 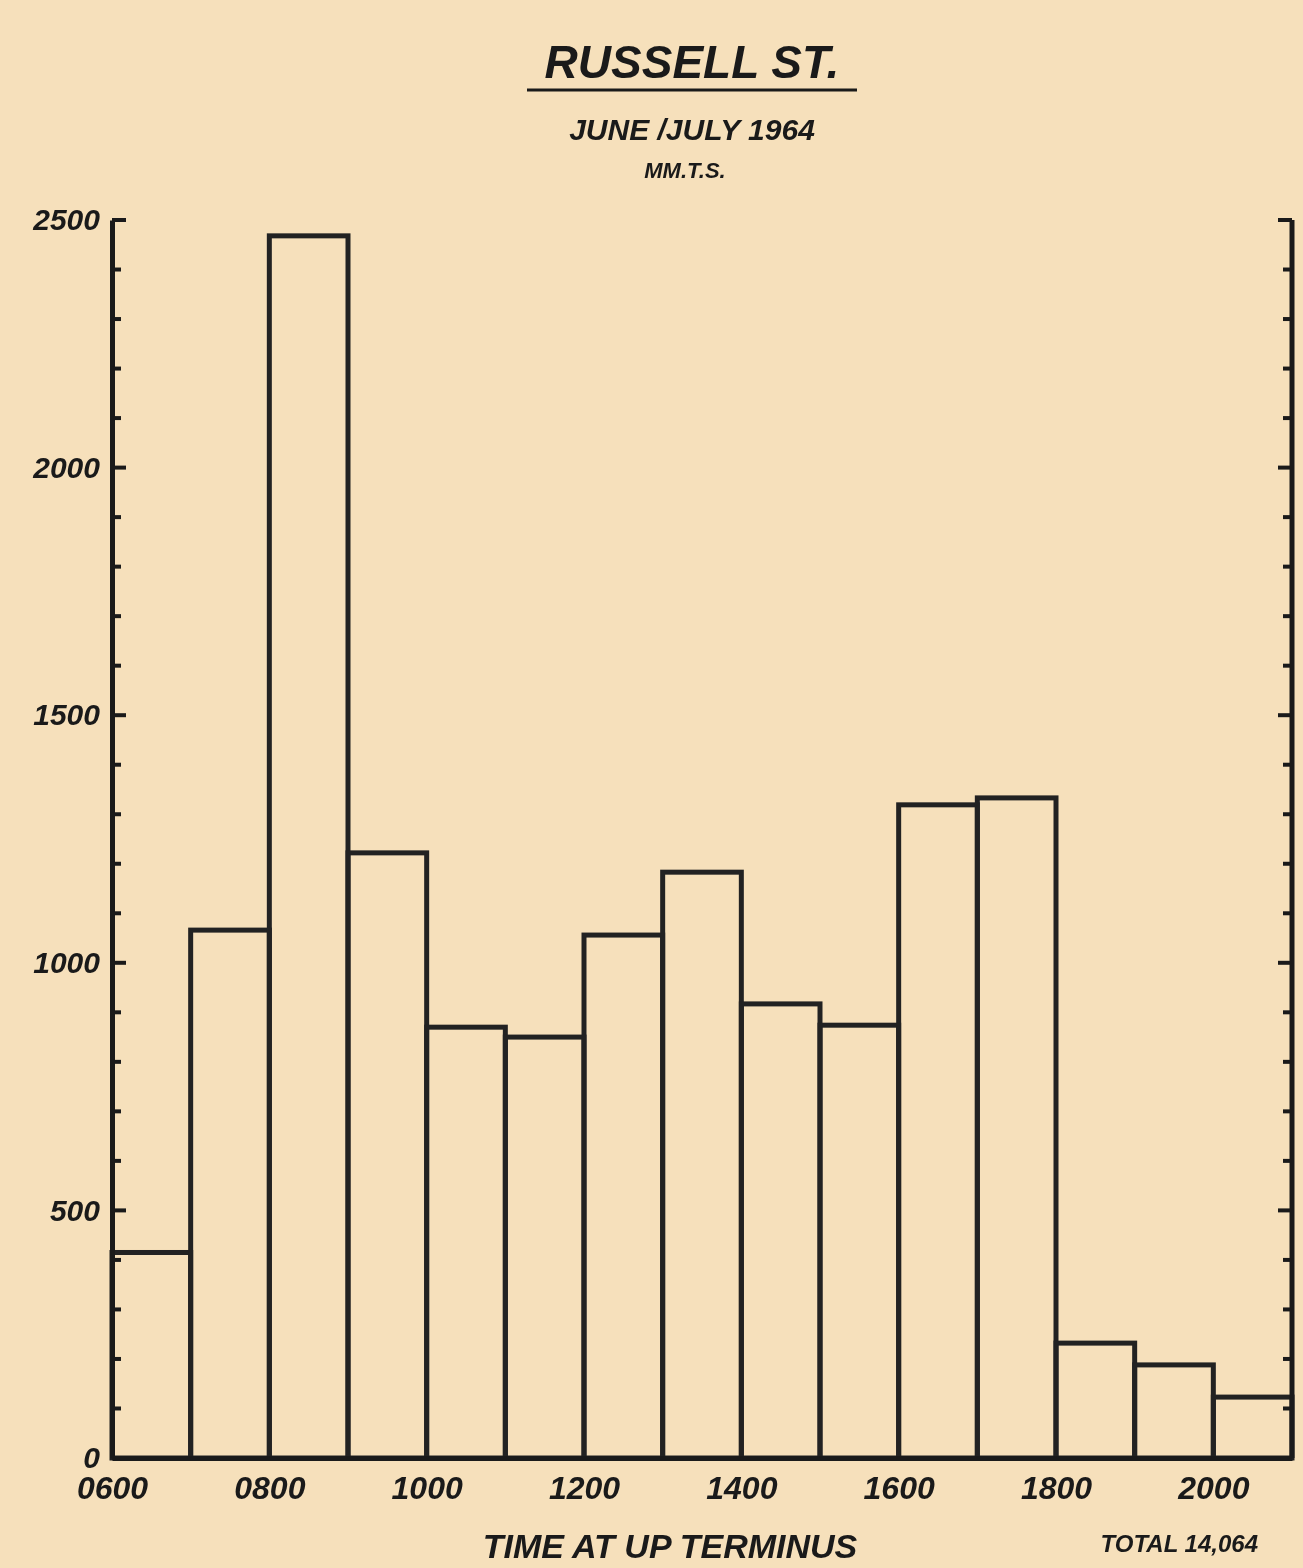 What do you see at coordinates (685, 170) in the screenshot?
I see `text: MM.T.S.` at bounding box center [685, 170].